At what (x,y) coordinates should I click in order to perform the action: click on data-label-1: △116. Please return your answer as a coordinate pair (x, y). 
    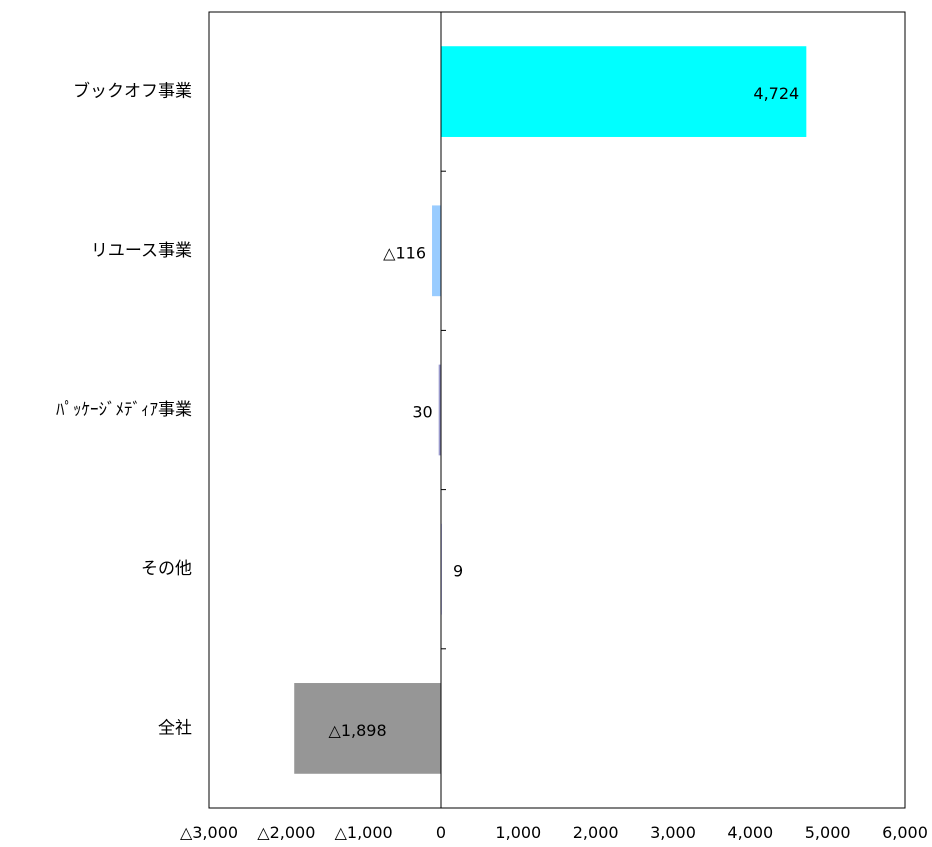
    Looking at the image, I should click on (404, 252).